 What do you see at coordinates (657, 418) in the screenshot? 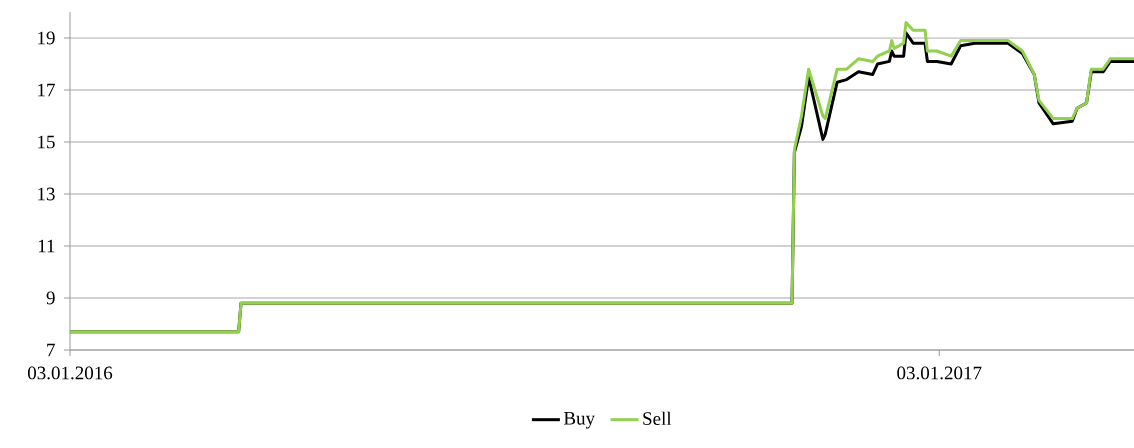
I see `legend-label: Sell` at bounding box center [657, 418].